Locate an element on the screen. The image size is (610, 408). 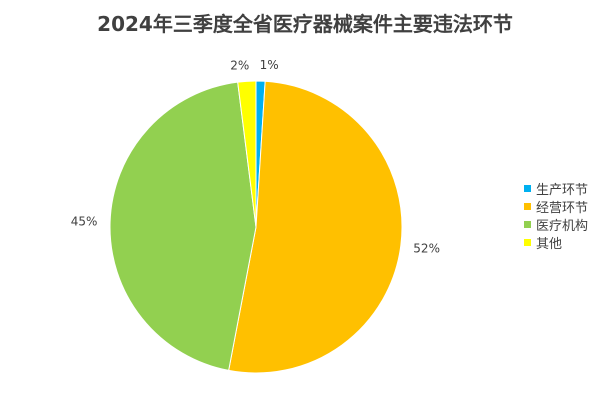
data-label: 52% is located at coordinates (426, 249).